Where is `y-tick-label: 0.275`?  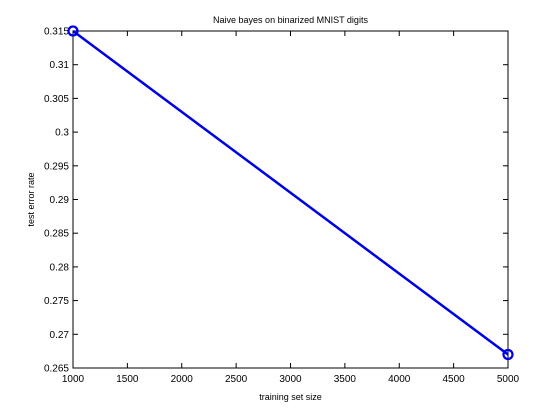
y-tick-label: 0.275 is located at coordinates (56, 301).